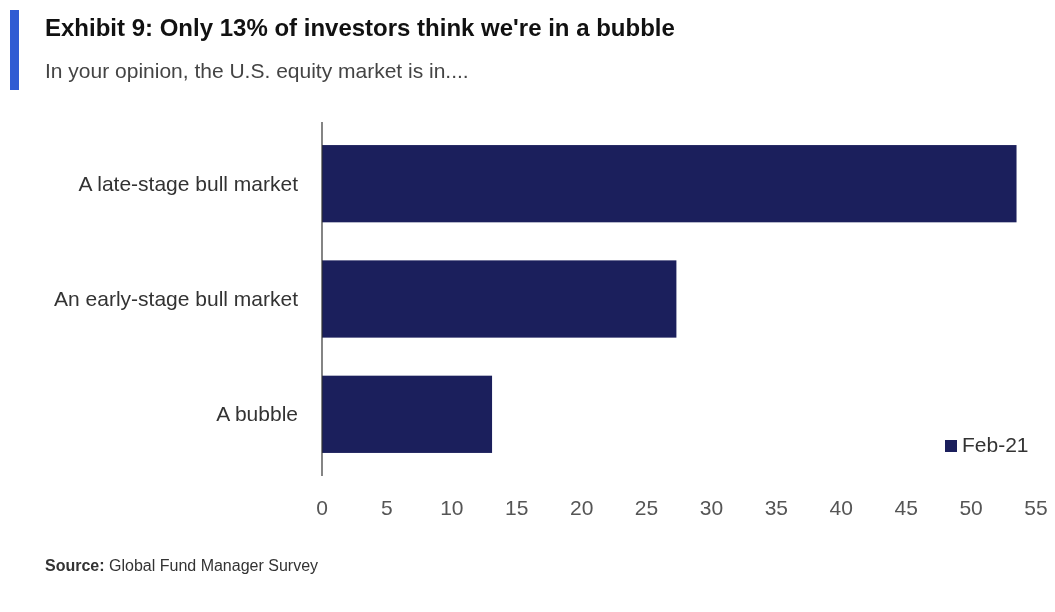 Image resolution: width=1055 pixels, height=612 pixels. Describe the element at coordinates (360, 27) in the screenshot. I see `chart-title: Exhibit 9: Only 13% of investors think we're in a bubble` at that location.